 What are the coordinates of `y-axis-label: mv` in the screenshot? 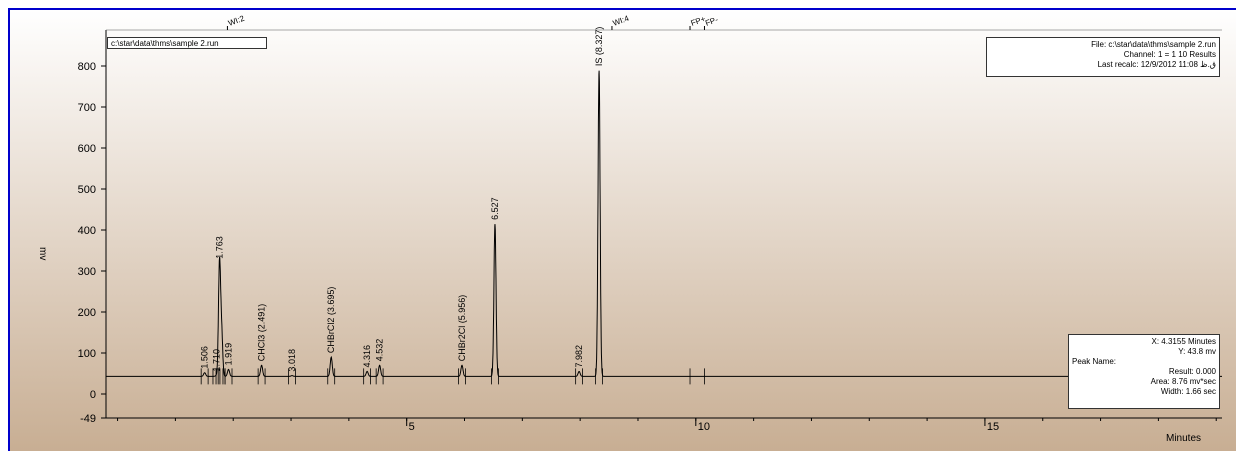 It's located at (42, 253).